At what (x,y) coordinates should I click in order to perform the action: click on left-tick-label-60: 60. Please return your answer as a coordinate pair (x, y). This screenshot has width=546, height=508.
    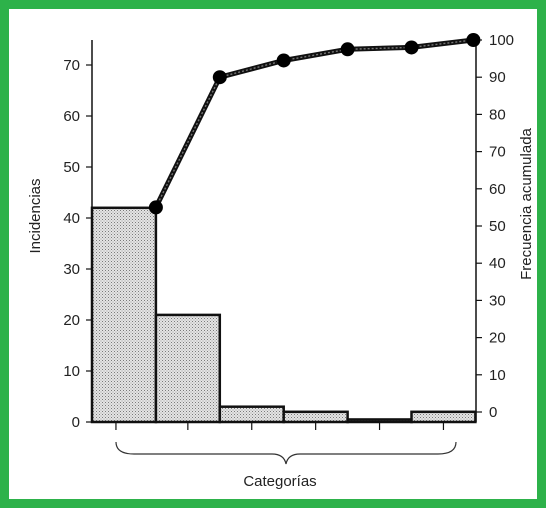
    Looking at the image, I should click on (71, 116).